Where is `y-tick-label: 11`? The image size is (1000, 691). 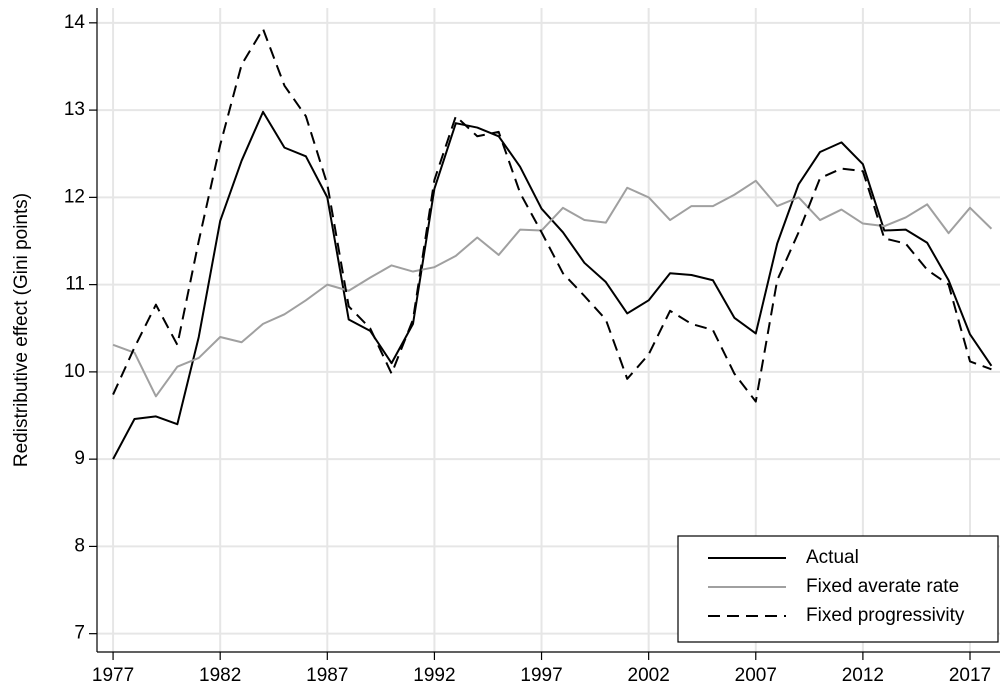
y-tick-label: 11 is located at coordinates (75, 284).